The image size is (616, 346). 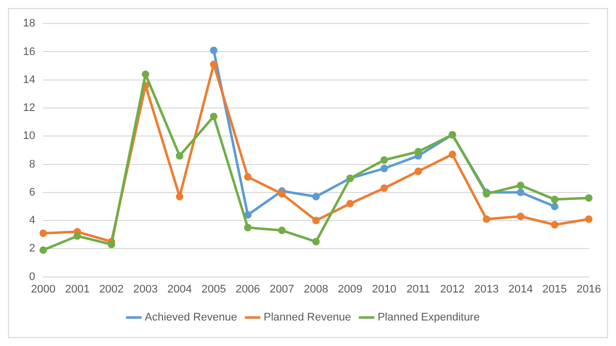 What do you see at coordinates (282, 289) in the screenshot?
I see `x-tick-label: 2007` at bounding box center [282, 289].